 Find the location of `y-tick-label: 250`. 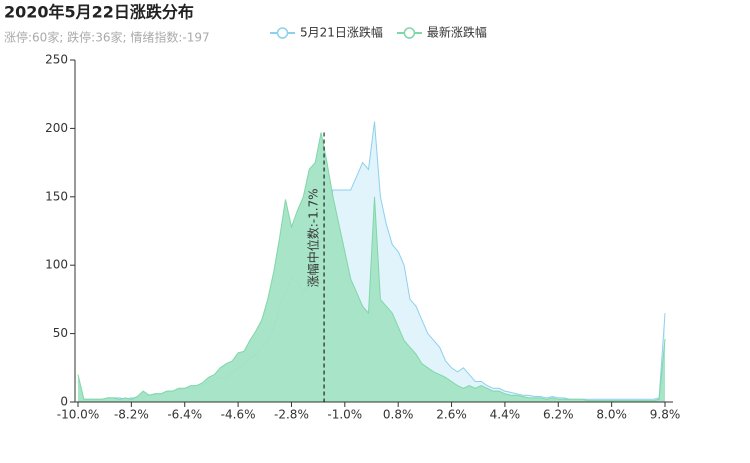

y-tick-label: 250 is located at coordinates (56, 60).